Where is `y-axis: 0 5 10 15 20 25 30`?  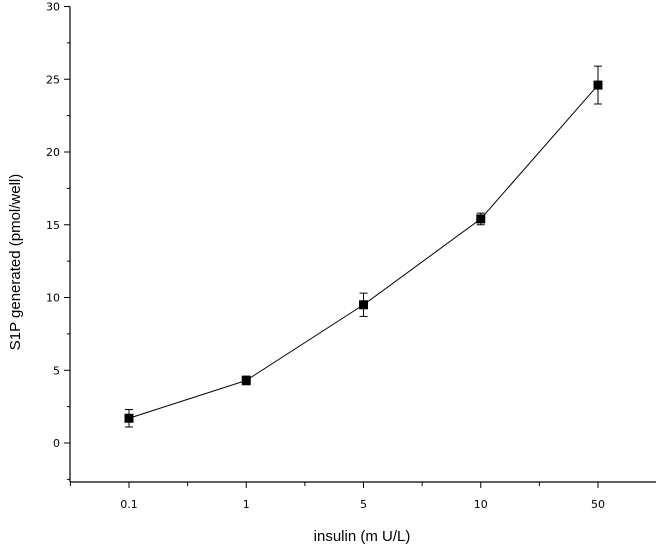
y-axis: 0 5 10 15 20 25 30 is located at coordinates (58, 241).